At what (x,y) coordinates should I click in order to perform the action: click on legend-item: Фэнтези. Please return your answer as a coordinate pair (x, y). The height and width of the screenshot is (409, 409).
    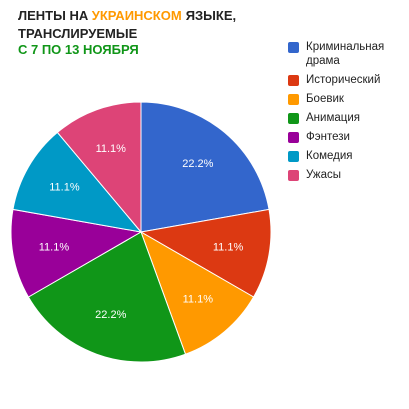
    Looking at the image, I should click on (343, 137).